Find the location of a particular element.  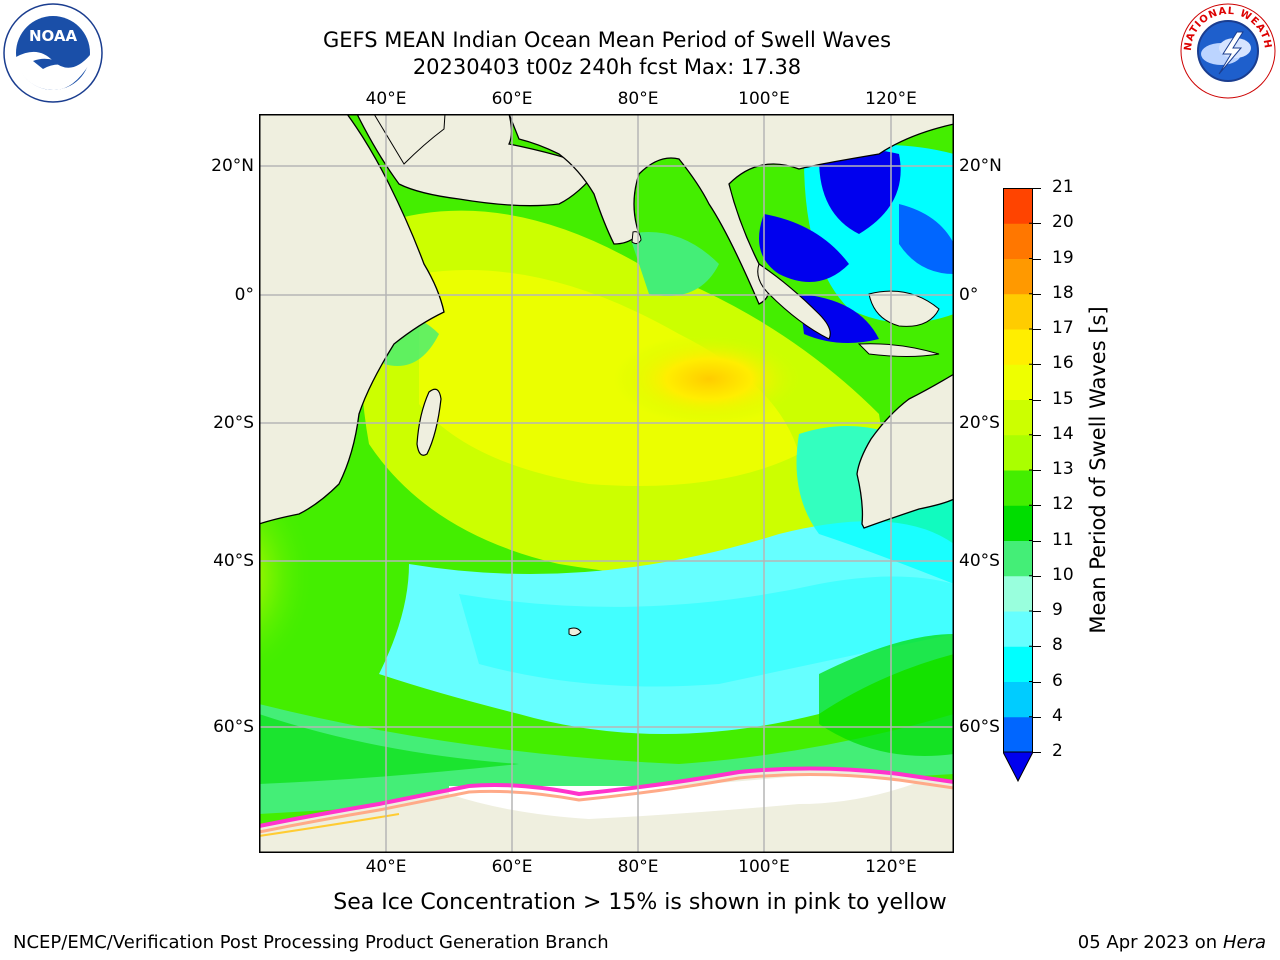

colorbar-tick-label: 10 is located at coordinates (1063, 574).